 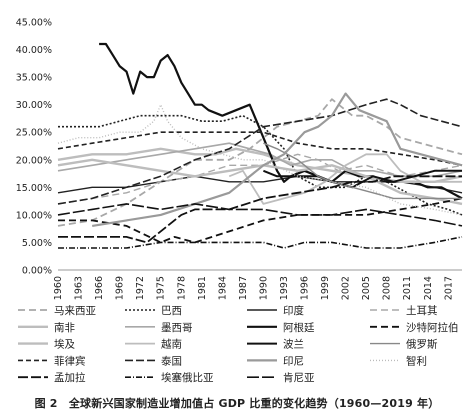 I want to click on x-tick-label: 2017, so click(x=448, y=288).